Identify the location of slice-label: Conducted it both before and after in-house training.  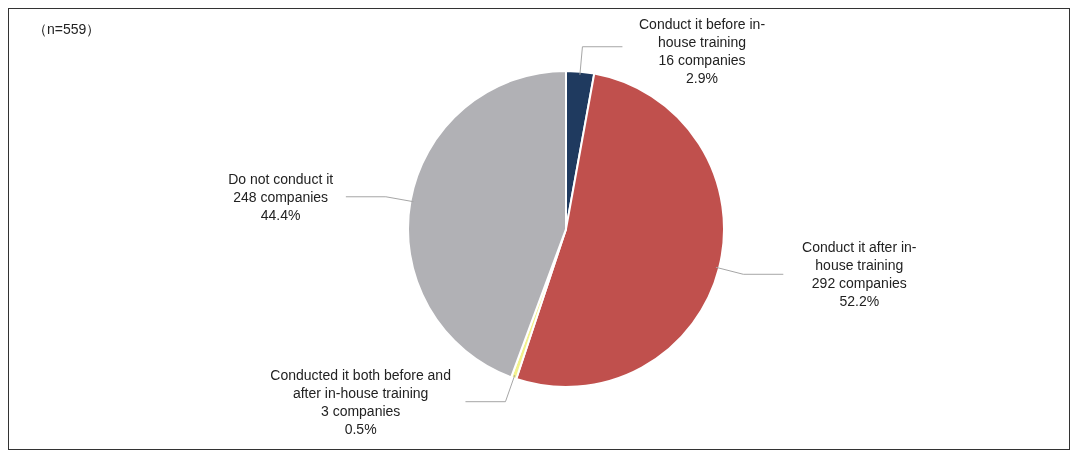
(360, 383).